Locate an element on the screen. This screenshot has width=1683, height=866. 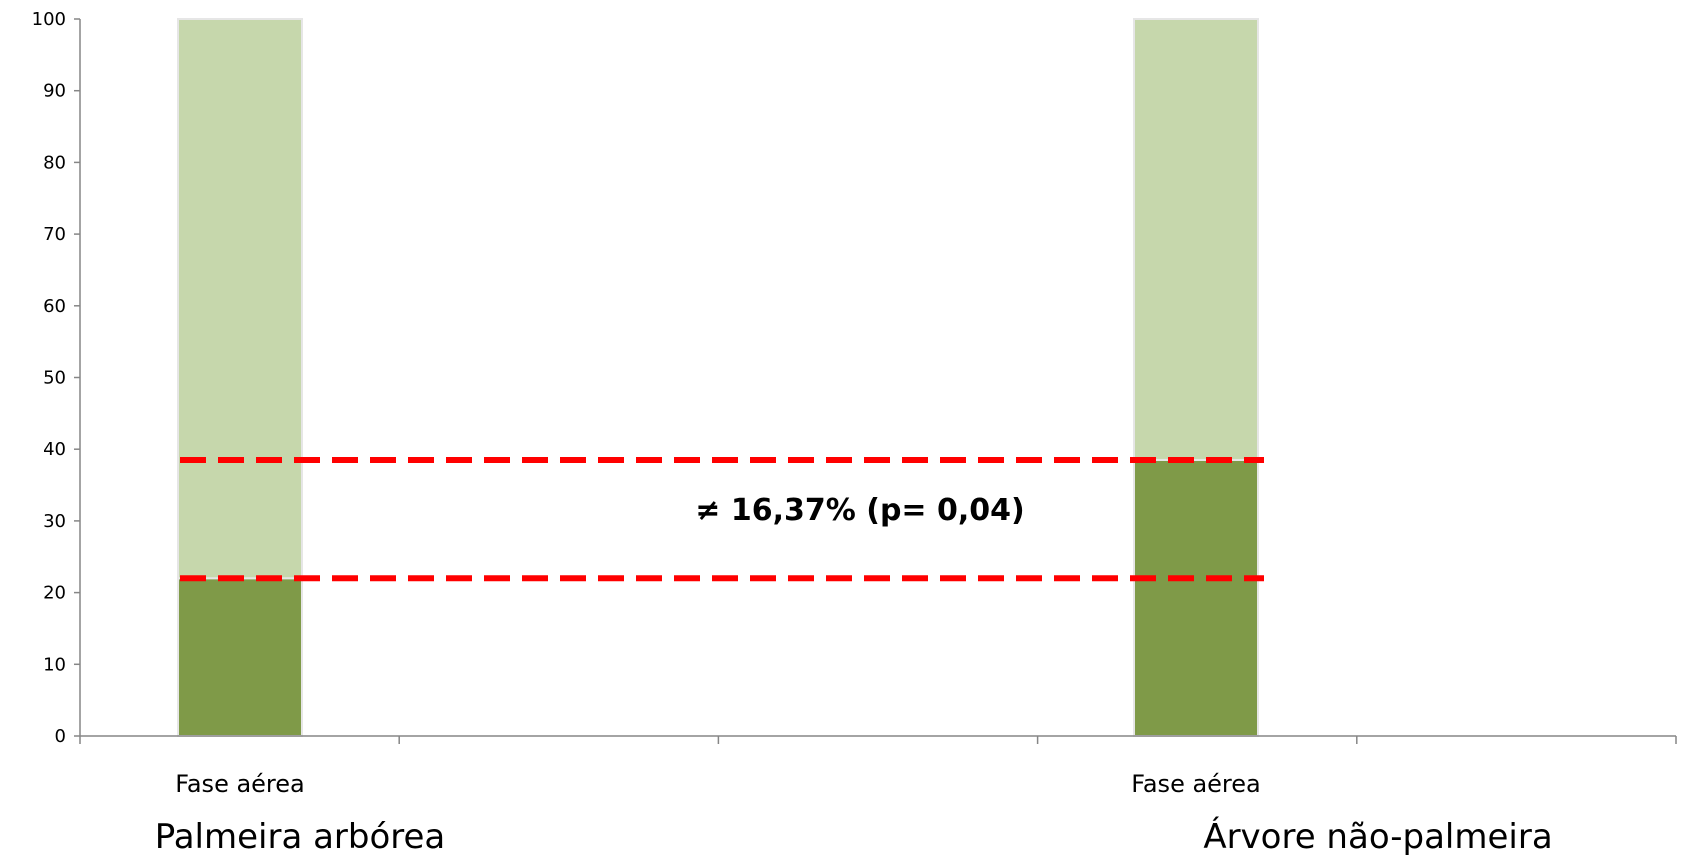
reference-lines is located at coordinates (722, 519).